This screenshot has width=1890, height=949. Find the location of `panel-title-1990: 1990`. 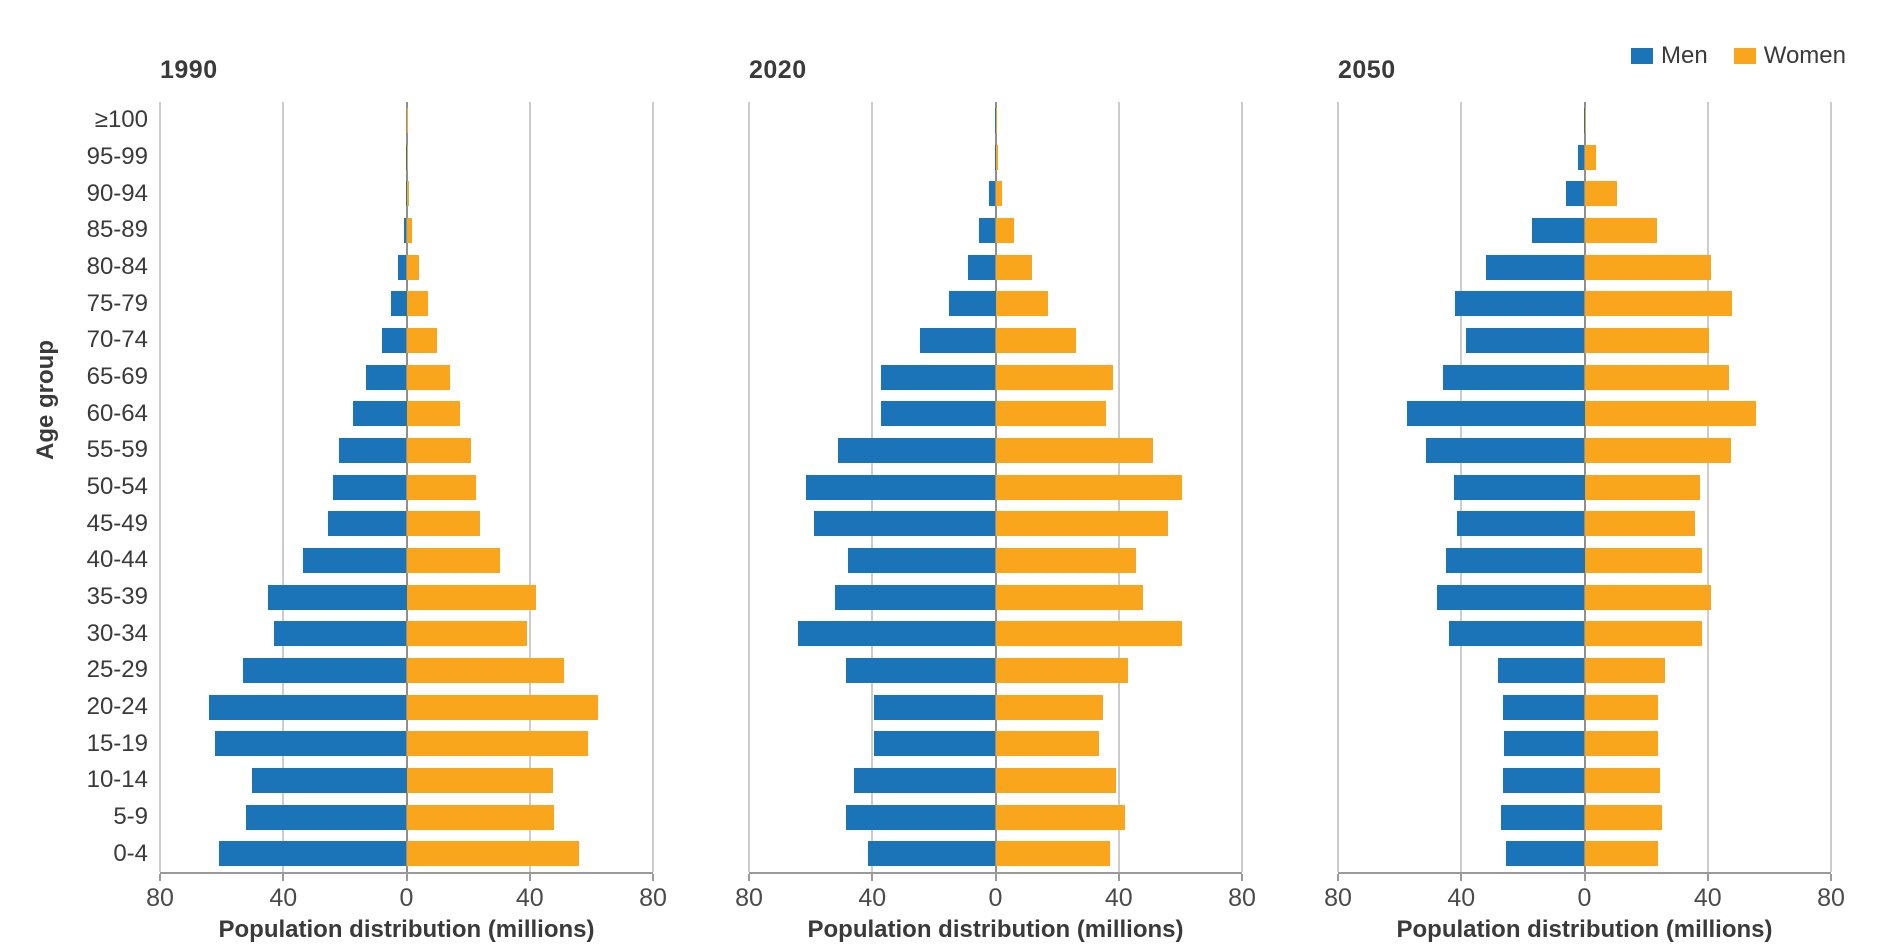

panel-title-1990: 1990 is located at coordinates (189, 70).